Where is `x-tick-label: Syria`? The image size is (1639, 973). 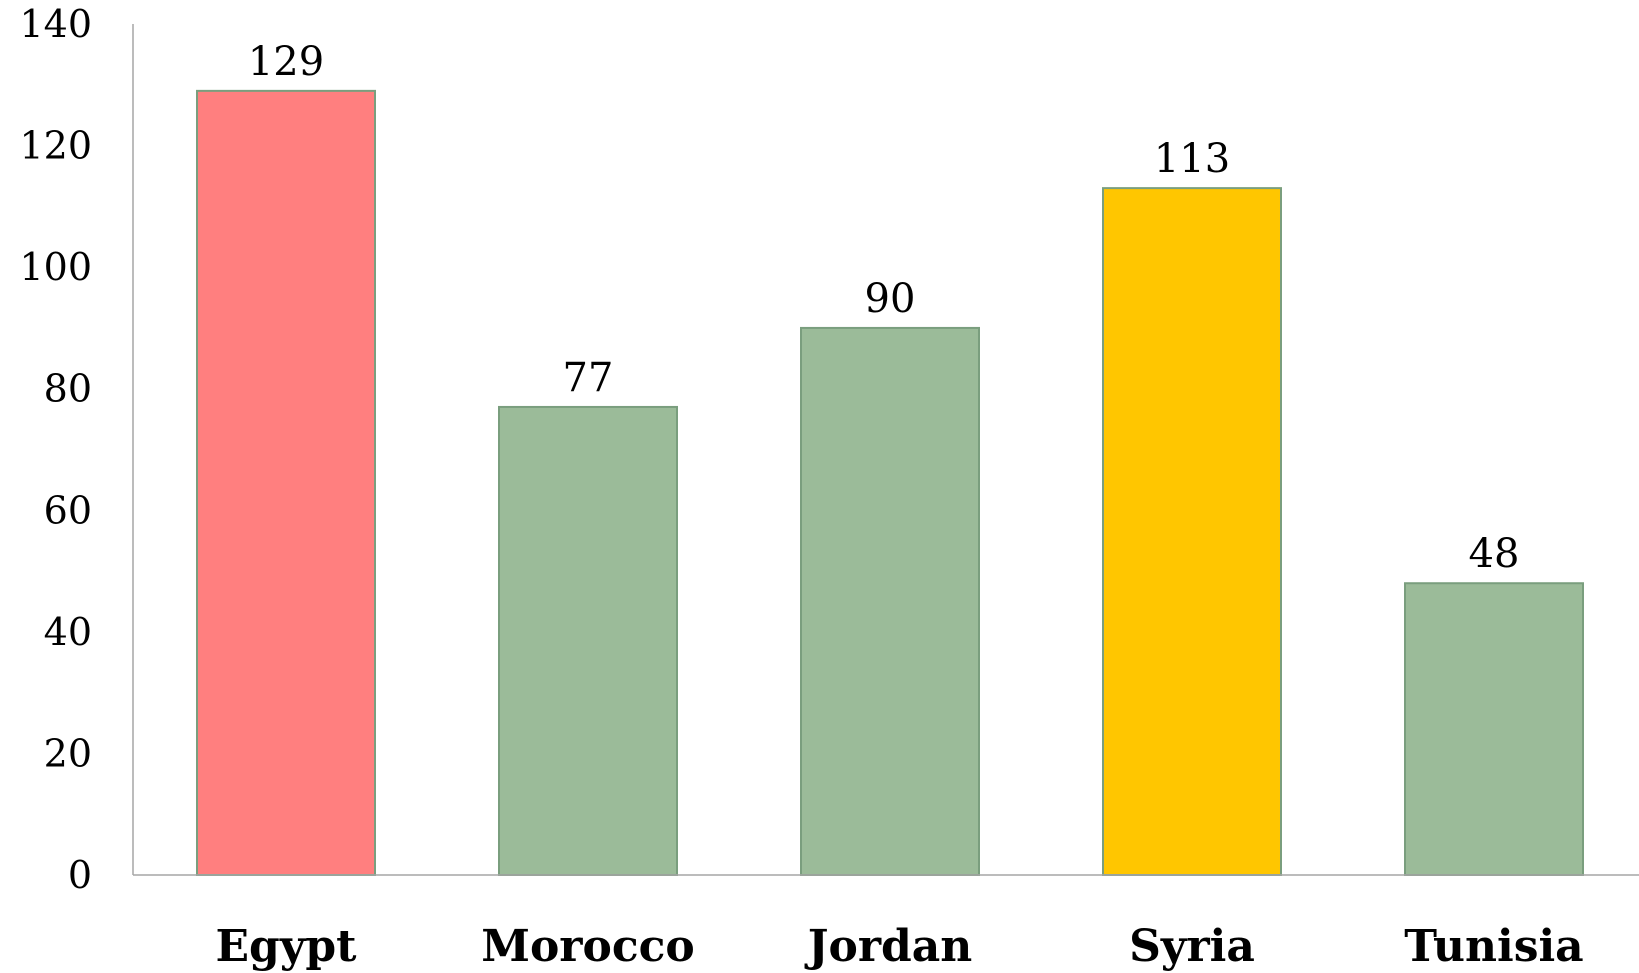 x-tick-label: Syria is located at coordinates (1192, 946).